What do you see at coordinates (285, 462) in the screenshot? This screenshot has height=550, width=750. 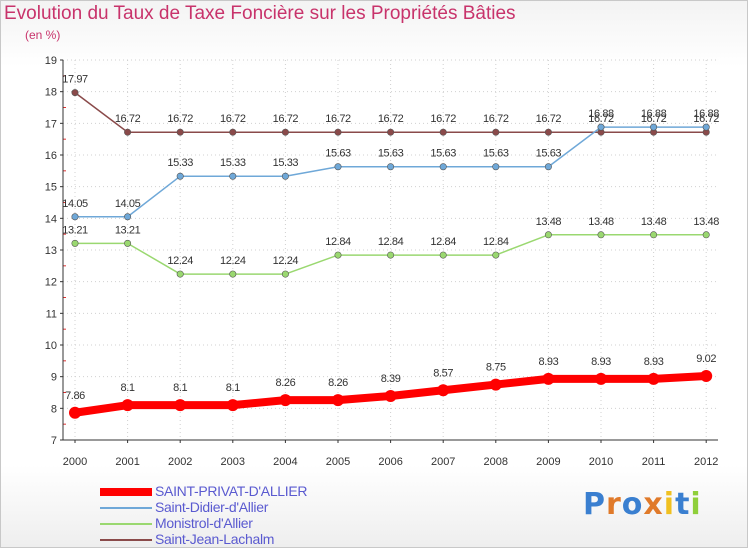 I see `x-tick-label: 2004` at bounding box center [285, 462].